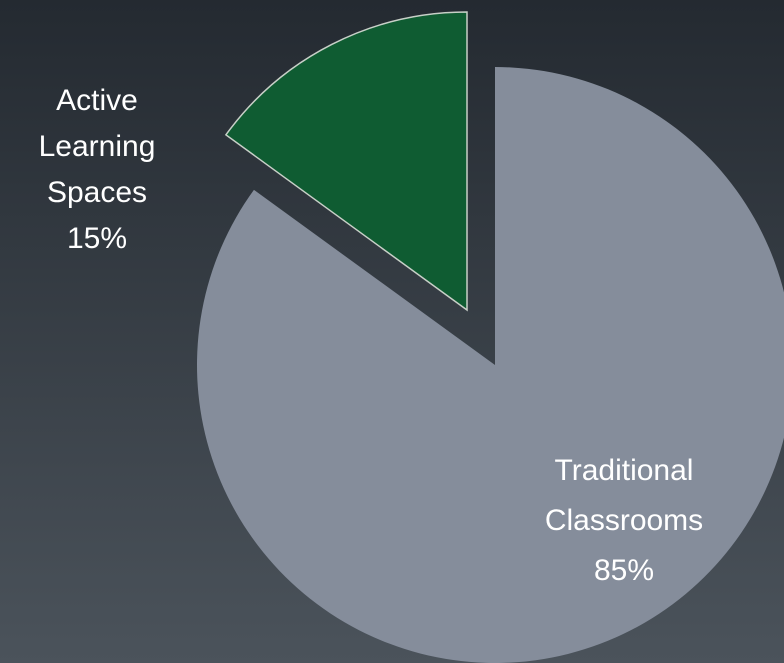 The height and width of the screenshot is (663, 784). What do you see at coordinates (624, 495) in the screenshot?
I see `slice-label: Traditional Classrooms` at bounding box center [624, 495].